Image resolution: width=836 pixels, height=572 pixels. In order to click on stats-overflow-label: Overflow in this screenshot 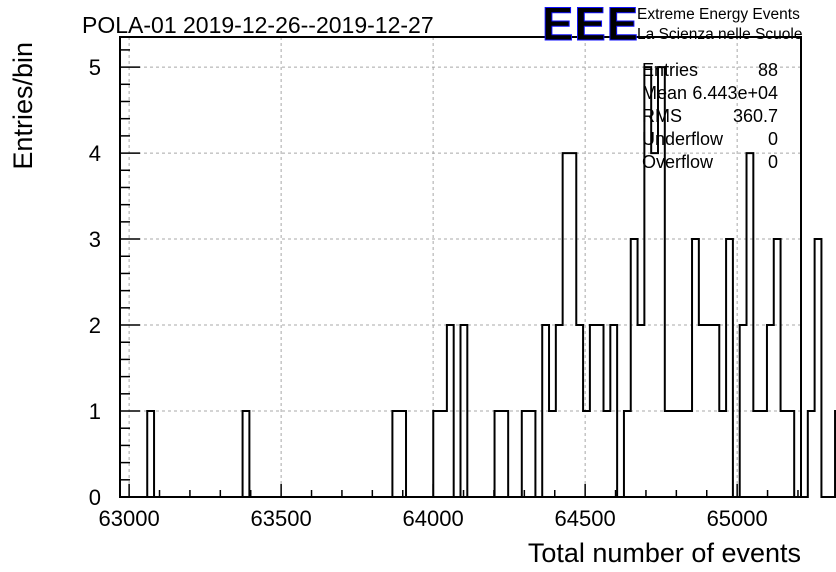, I will do `click(678, 162)`.